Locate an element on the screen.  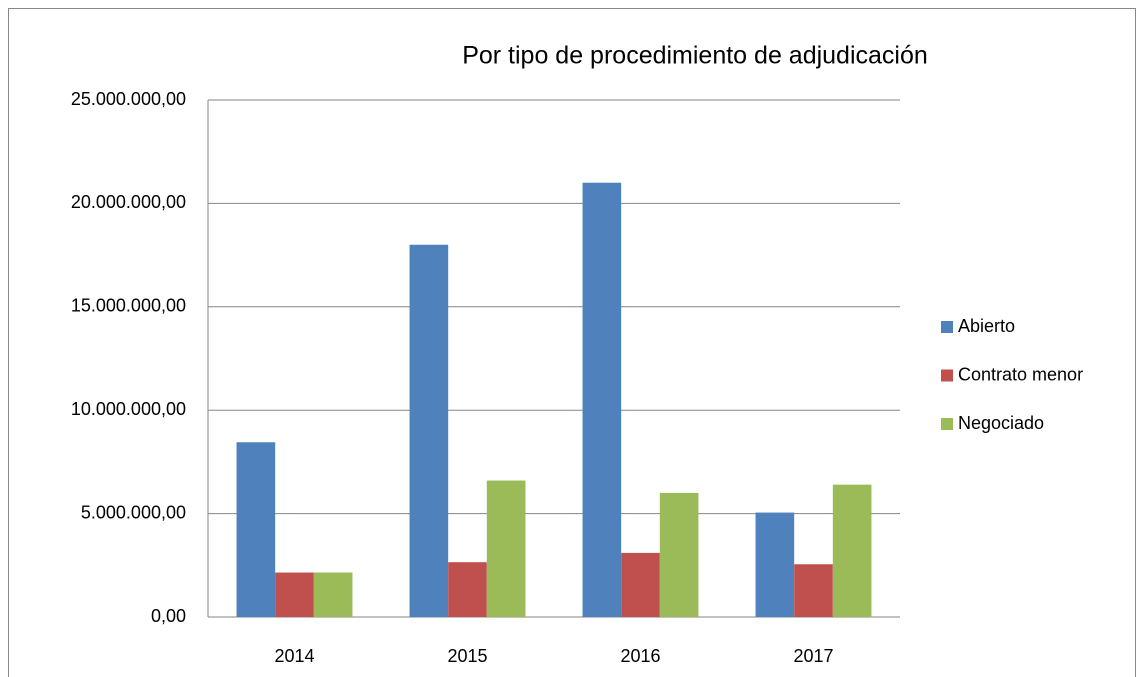
y-tick-label: 15.000.000,00 is located at coordinates (128, 306).